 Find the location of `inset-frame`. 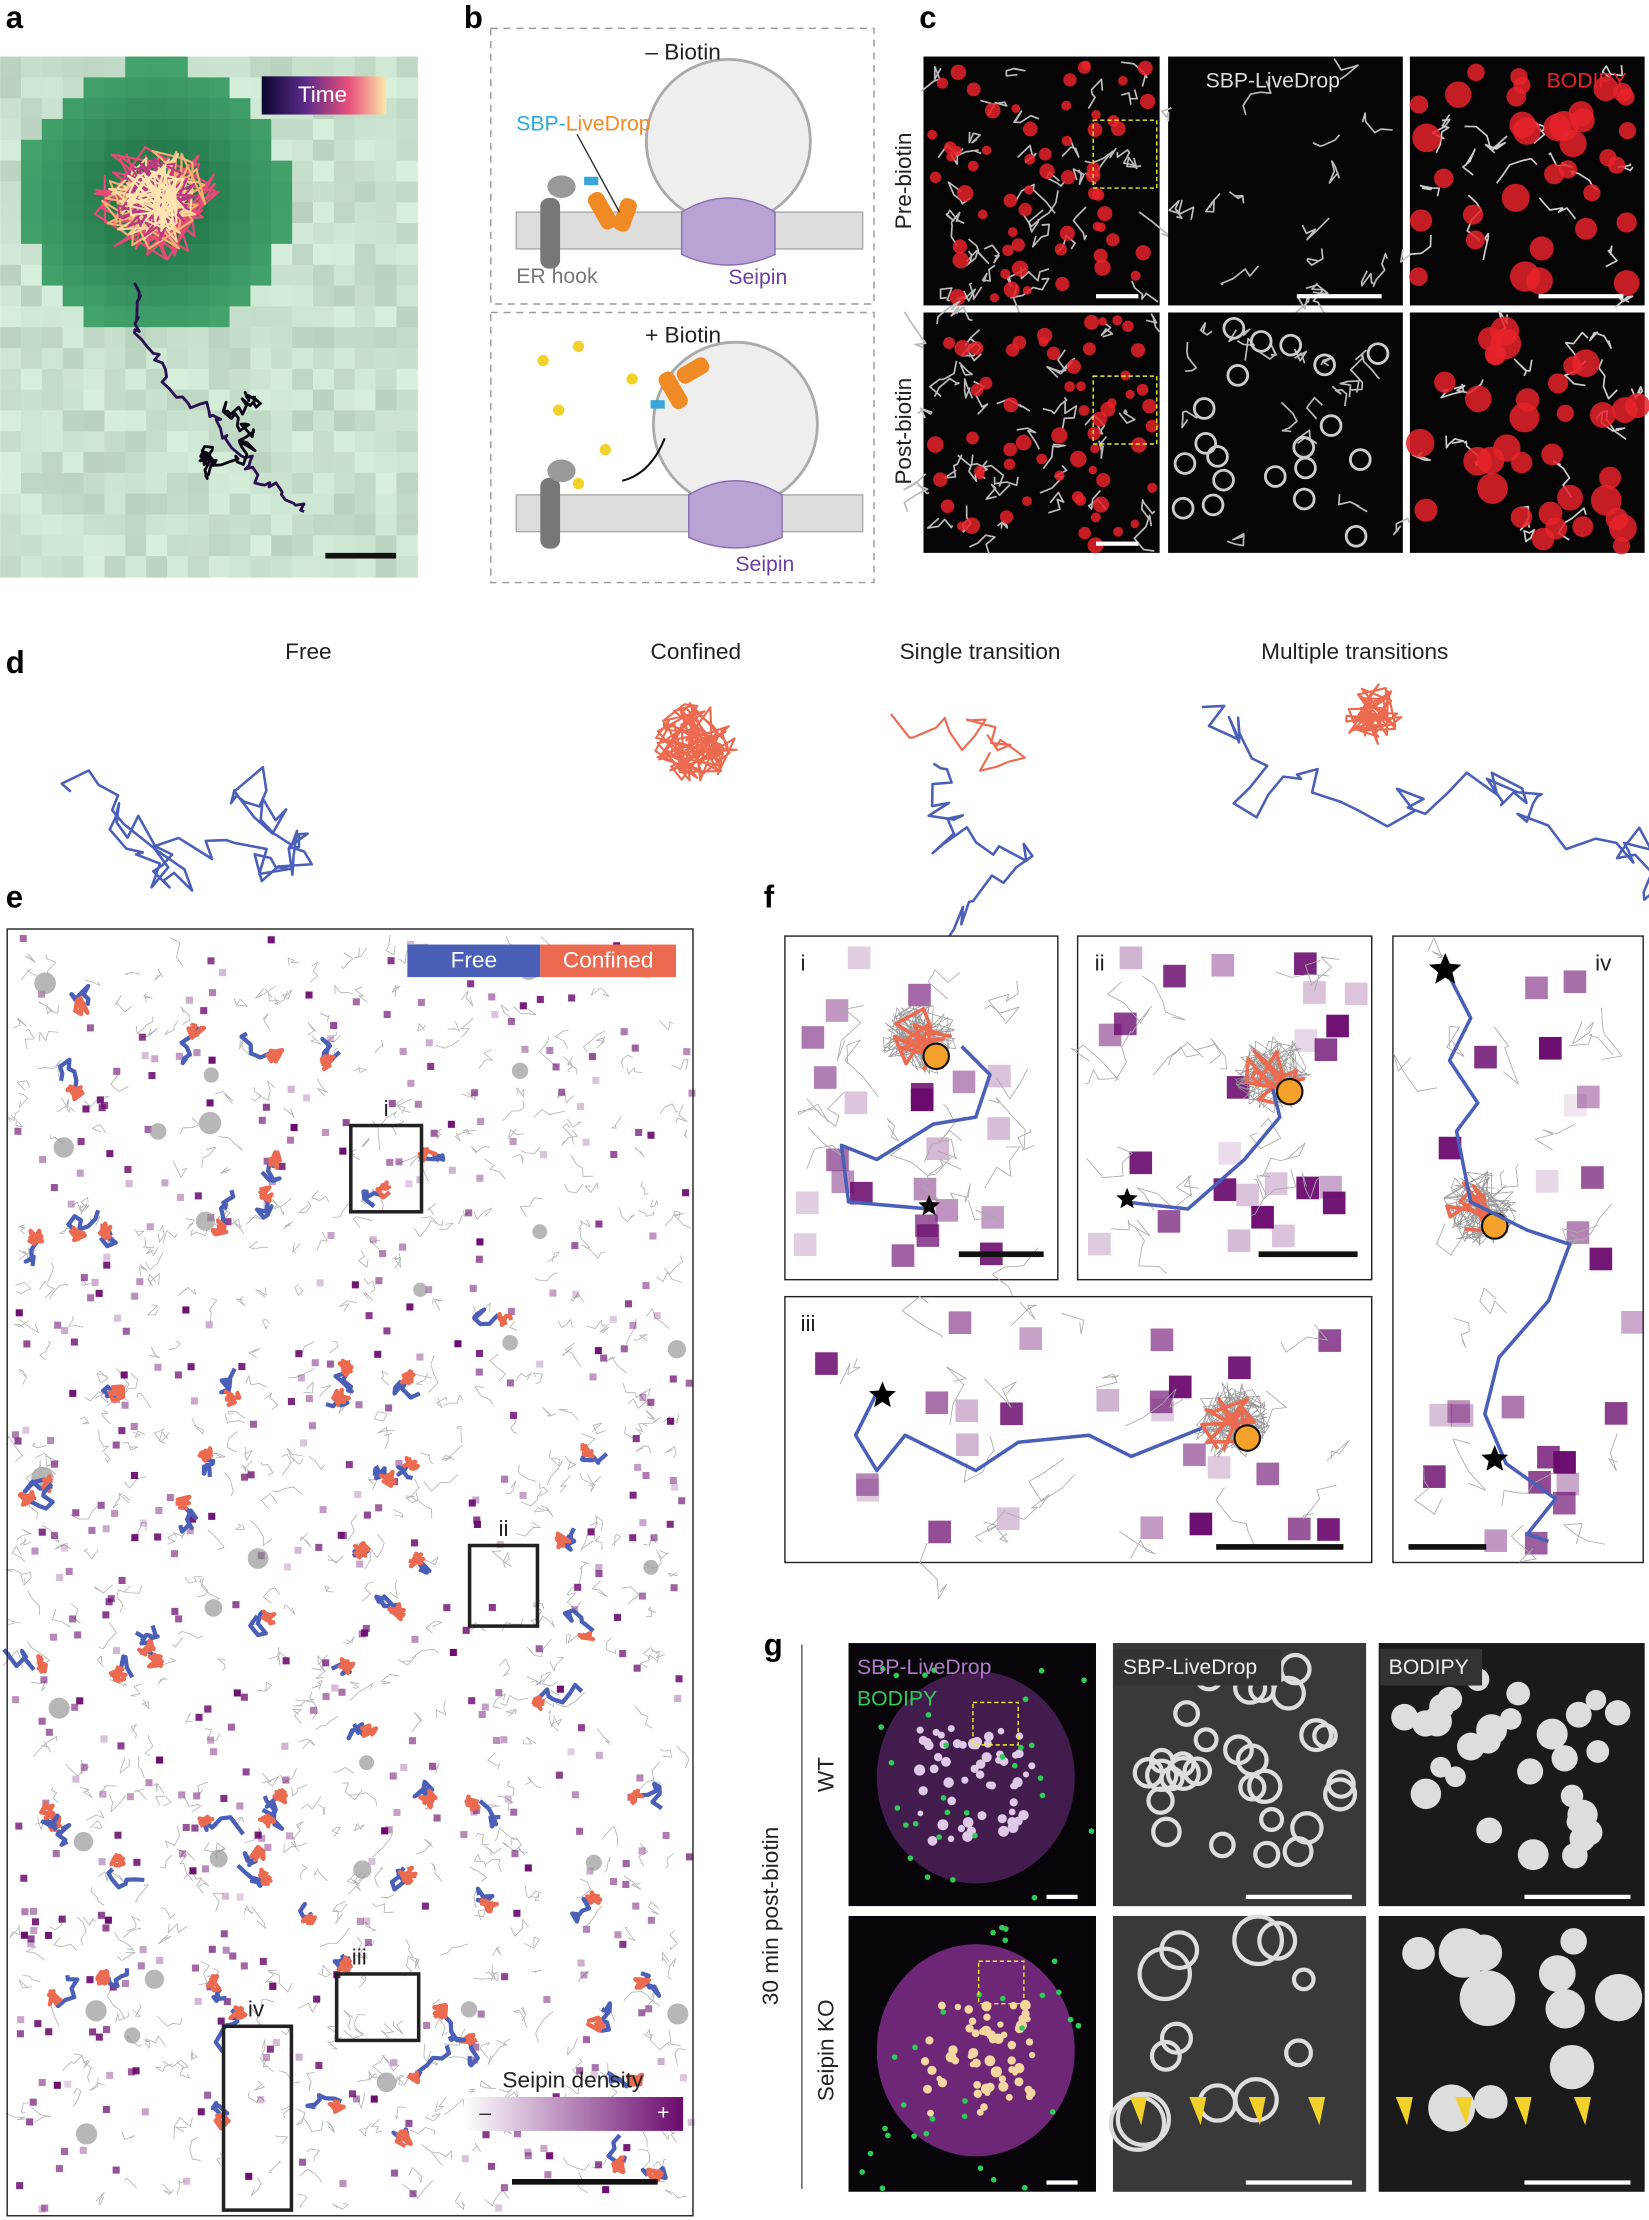

inset-frame is located at coordinates (1078, 1429).